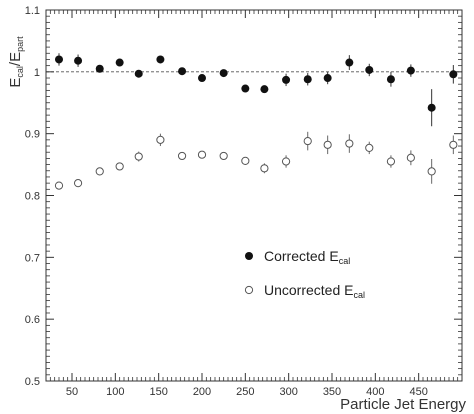 This screenshot has width=474, height=414. Describe the element at coordinates (314, 291) in the screenshot. I see `legend-label-uncorrected: Uncorrected Ecal` at that location.